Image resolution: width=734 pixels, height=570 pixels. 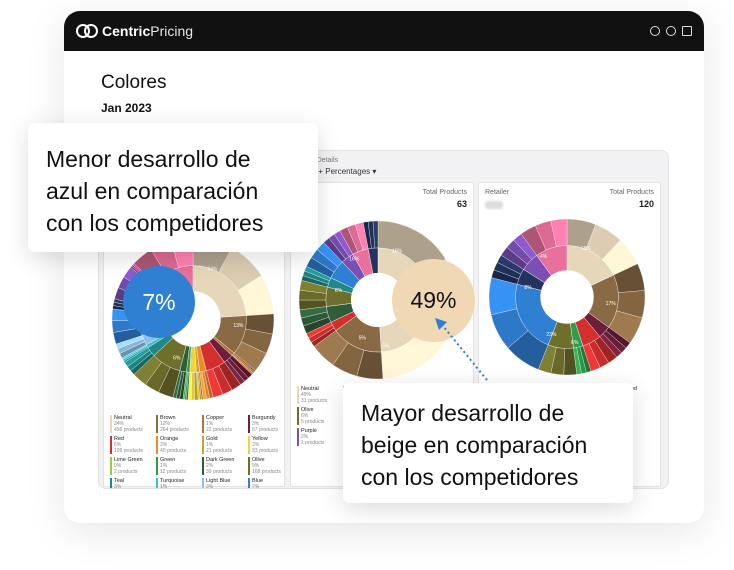 I want to click on donut-label: 24%, so click(x=212, y=269).